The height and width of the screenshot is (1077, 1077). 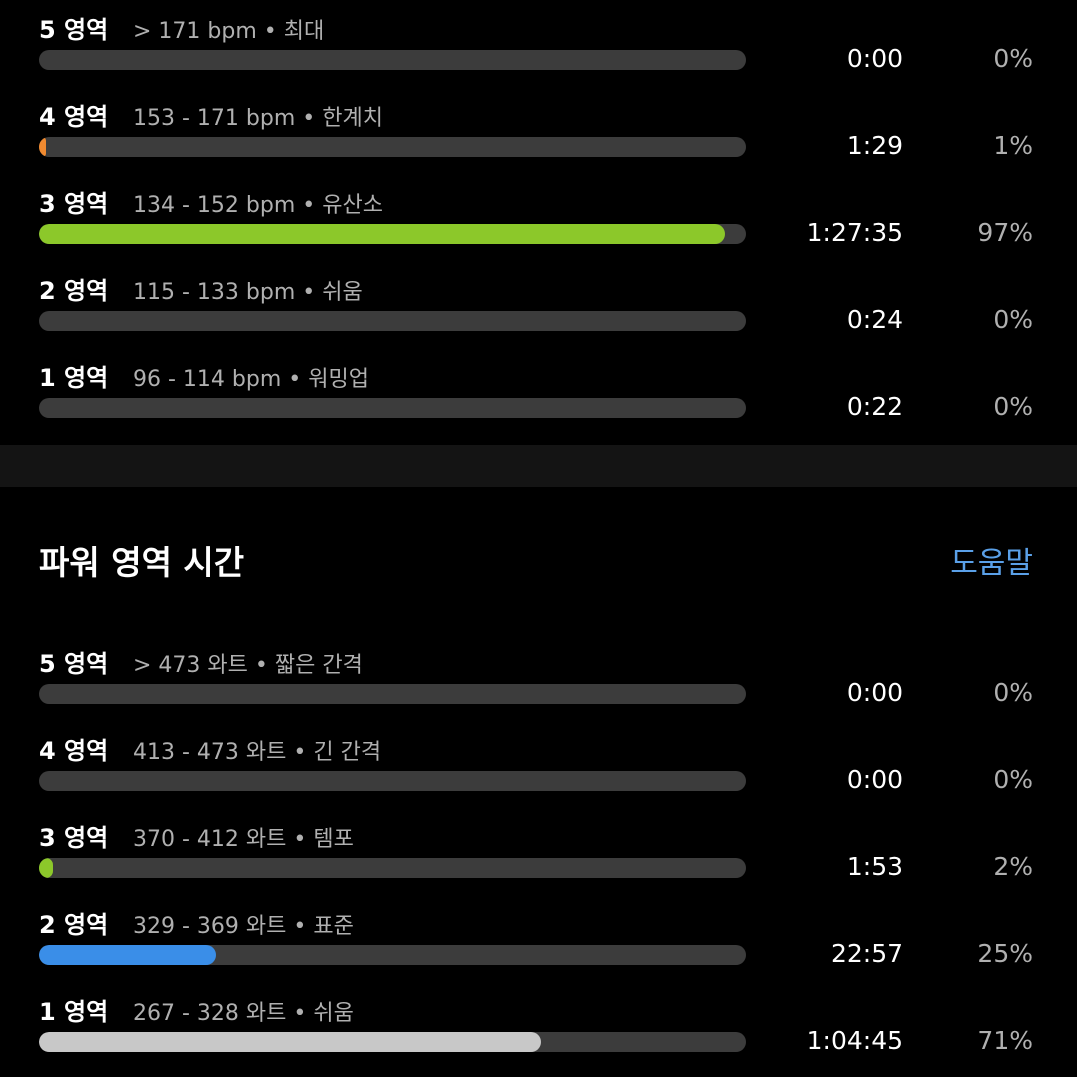 What do you see at coordinates (257, 752) in the screenshot?
I see `zone-range: 413 - 473 와트 • 긴 간격` at bounding box center [257, 752].